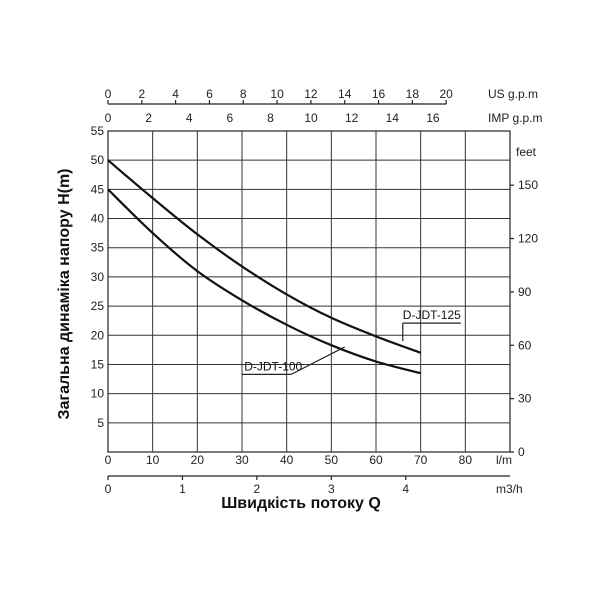  Describe the element at coordinates (352, 118) in the screenshot. I see `top-imp-tick-label: 12` at that location.